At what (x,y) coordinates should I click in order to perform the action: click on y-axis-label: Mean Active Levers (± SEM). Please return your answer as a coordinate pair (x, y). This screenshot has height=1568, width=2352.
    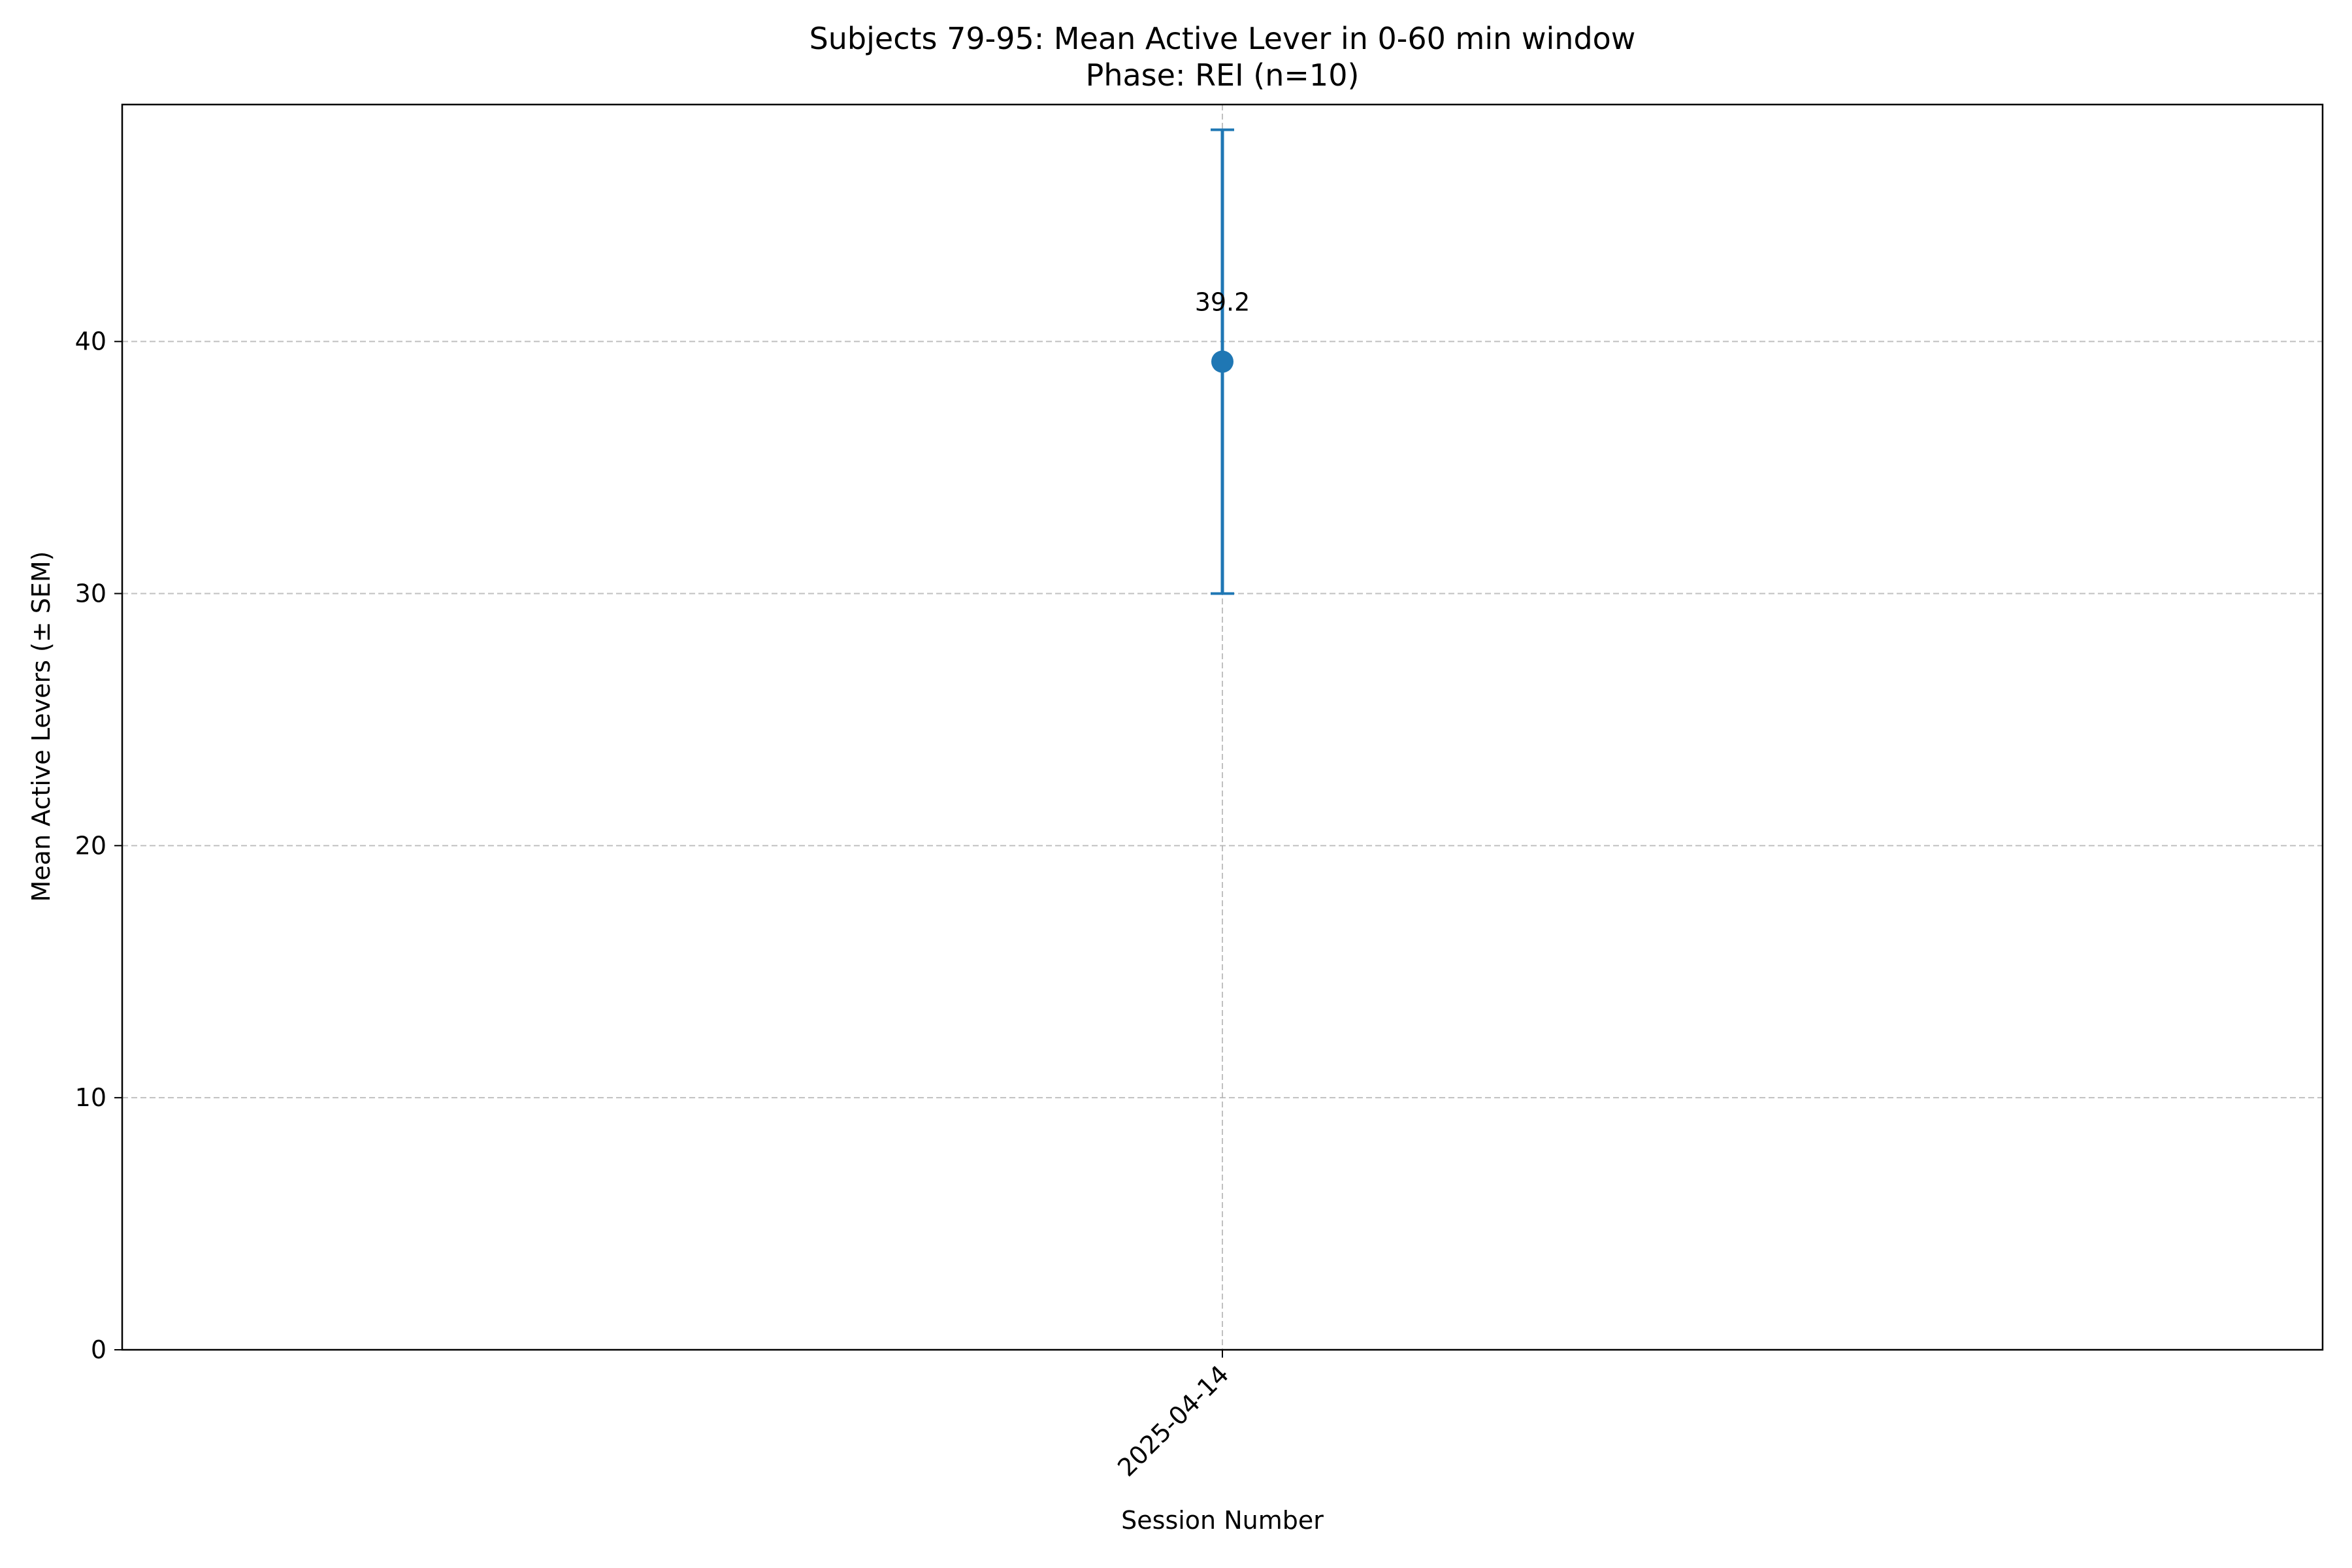
    Looking at the image, I should click on (41, 726).